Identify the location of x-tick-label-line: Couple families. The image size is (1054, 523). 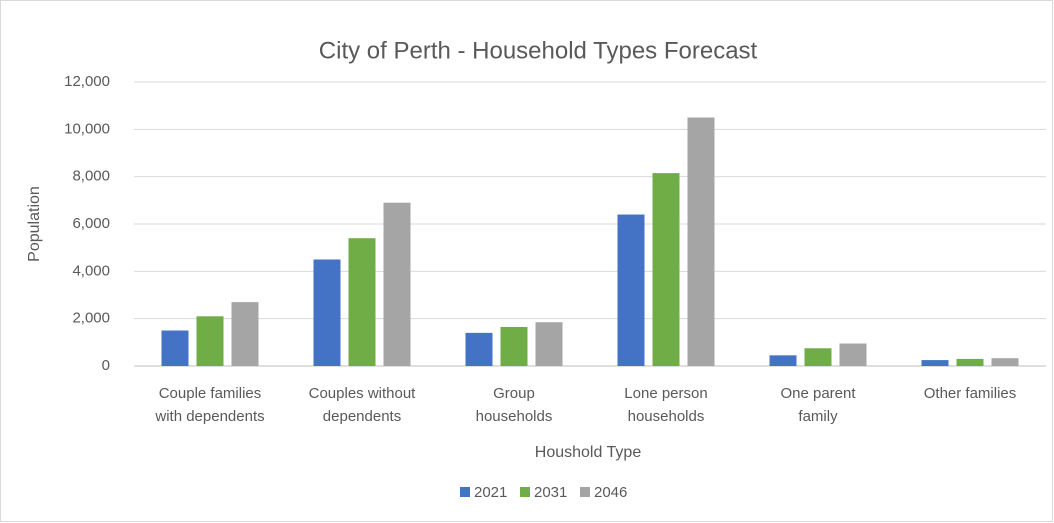
(210, 393).